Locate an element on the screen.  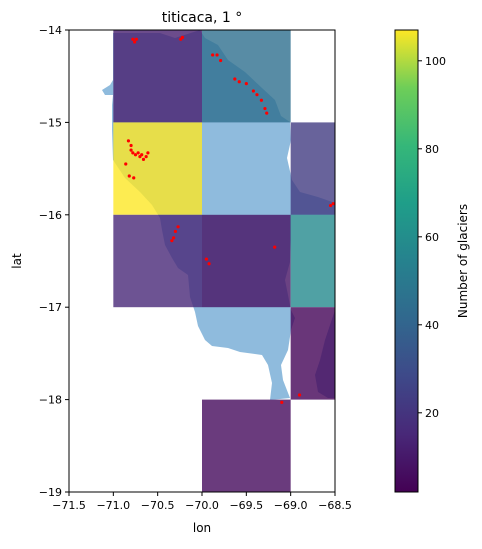
colorbar-tick-label: 60 is located at coordinates (432, 237).